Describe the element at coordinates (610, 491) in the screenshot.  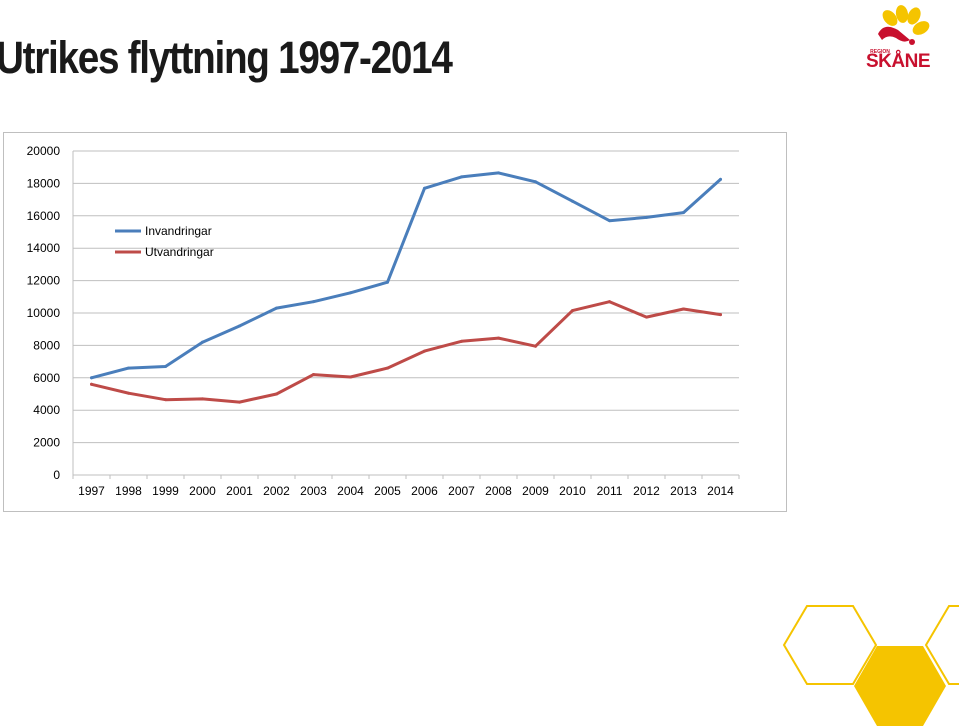
I see `x-tick-label: 2011` at that location.